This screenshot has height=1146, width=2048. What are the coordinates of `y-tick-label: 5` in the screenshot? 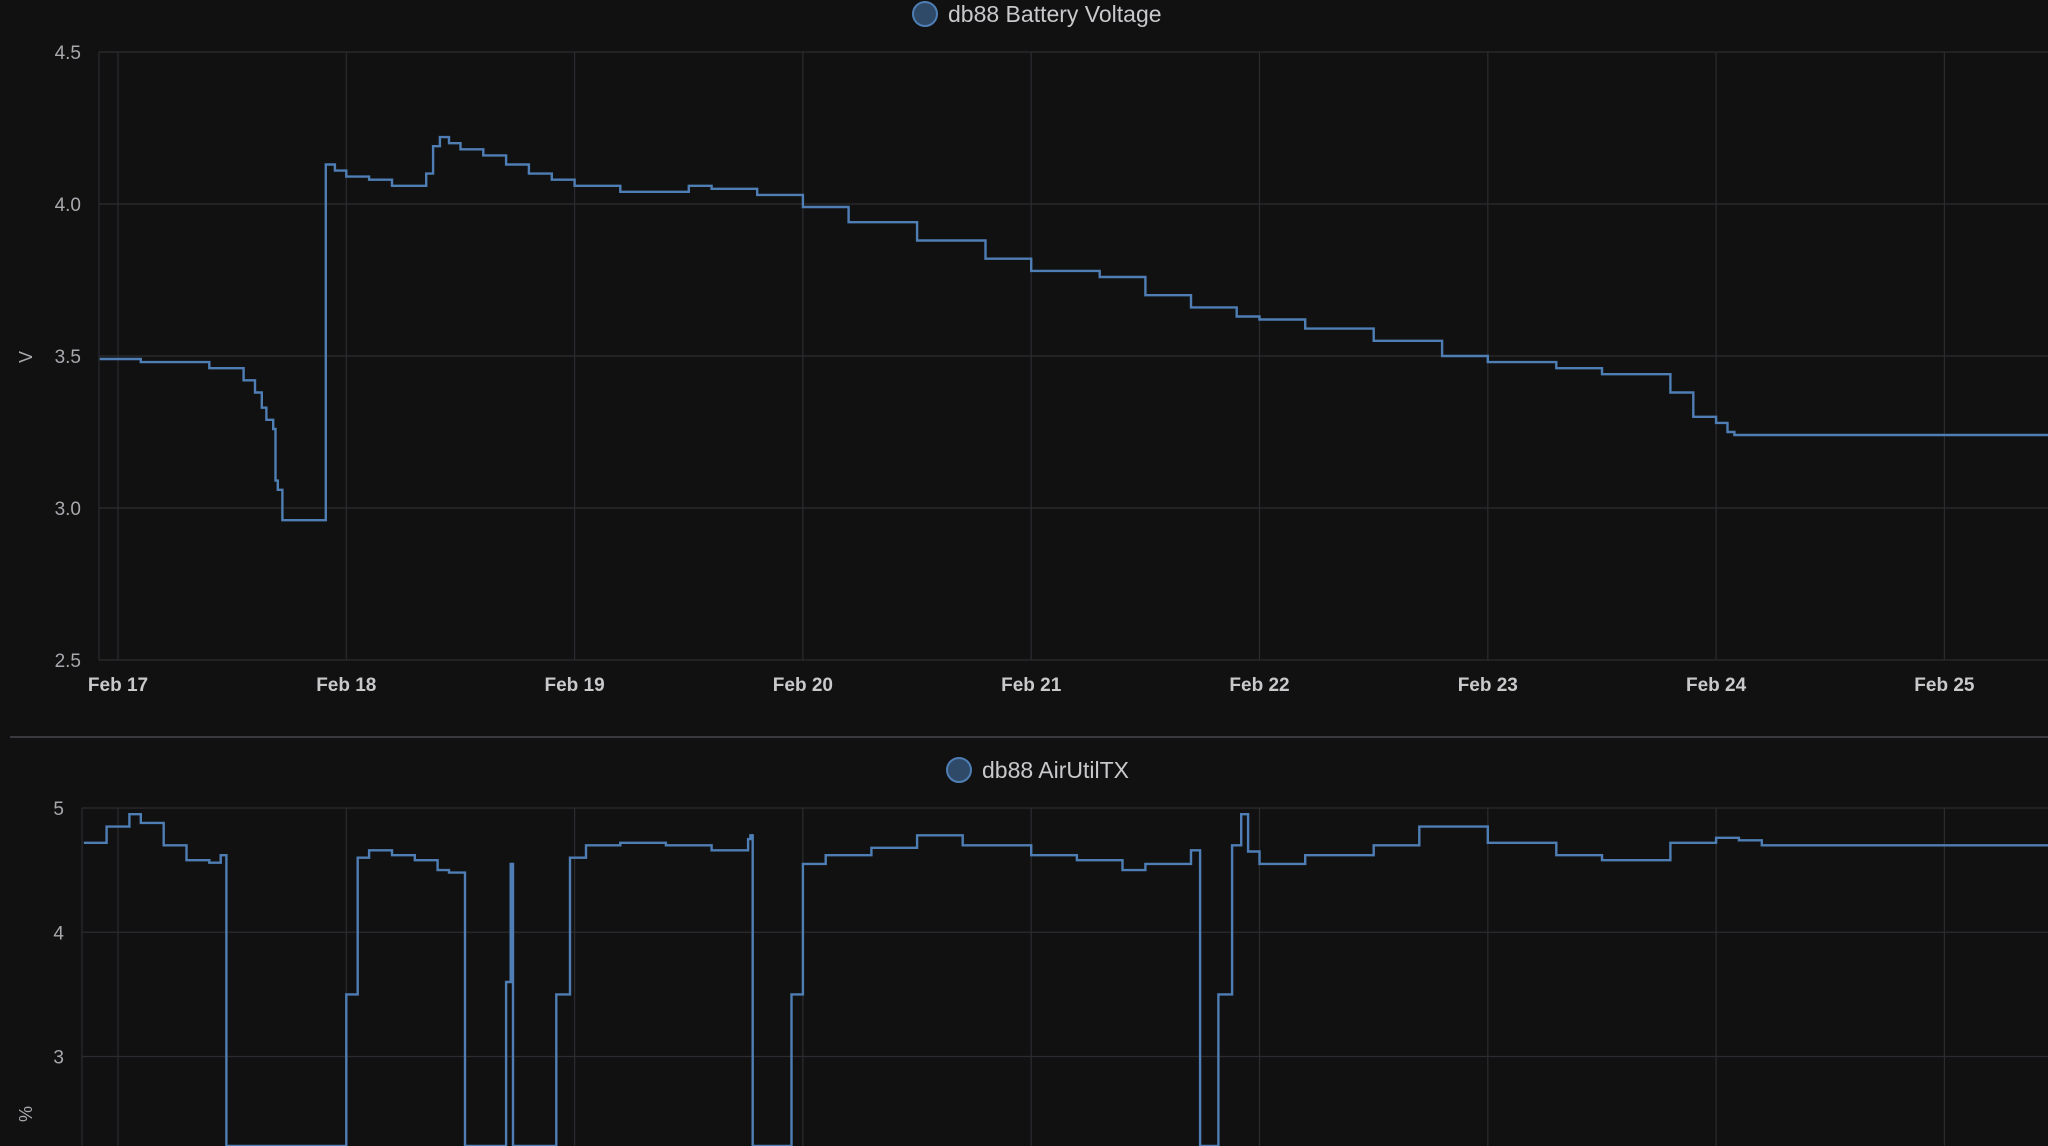 It's located at (58, 809).